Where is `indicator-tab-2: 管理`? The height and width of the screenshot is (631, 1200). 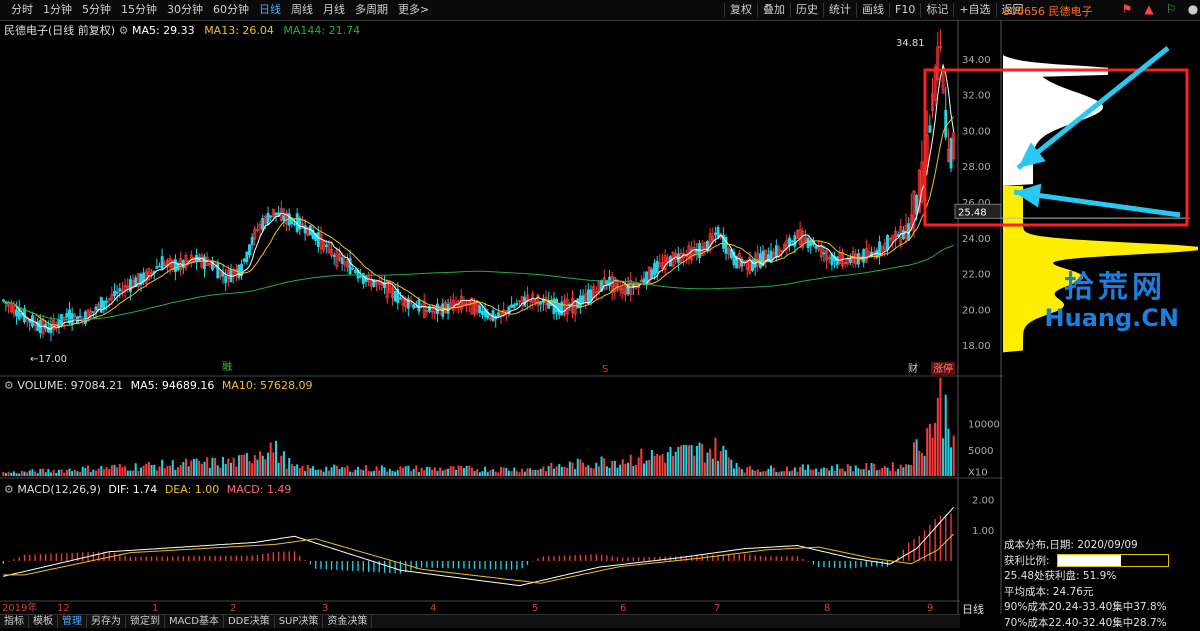 indicator-tab-2: 管理 is located at coordinates (72, 621).